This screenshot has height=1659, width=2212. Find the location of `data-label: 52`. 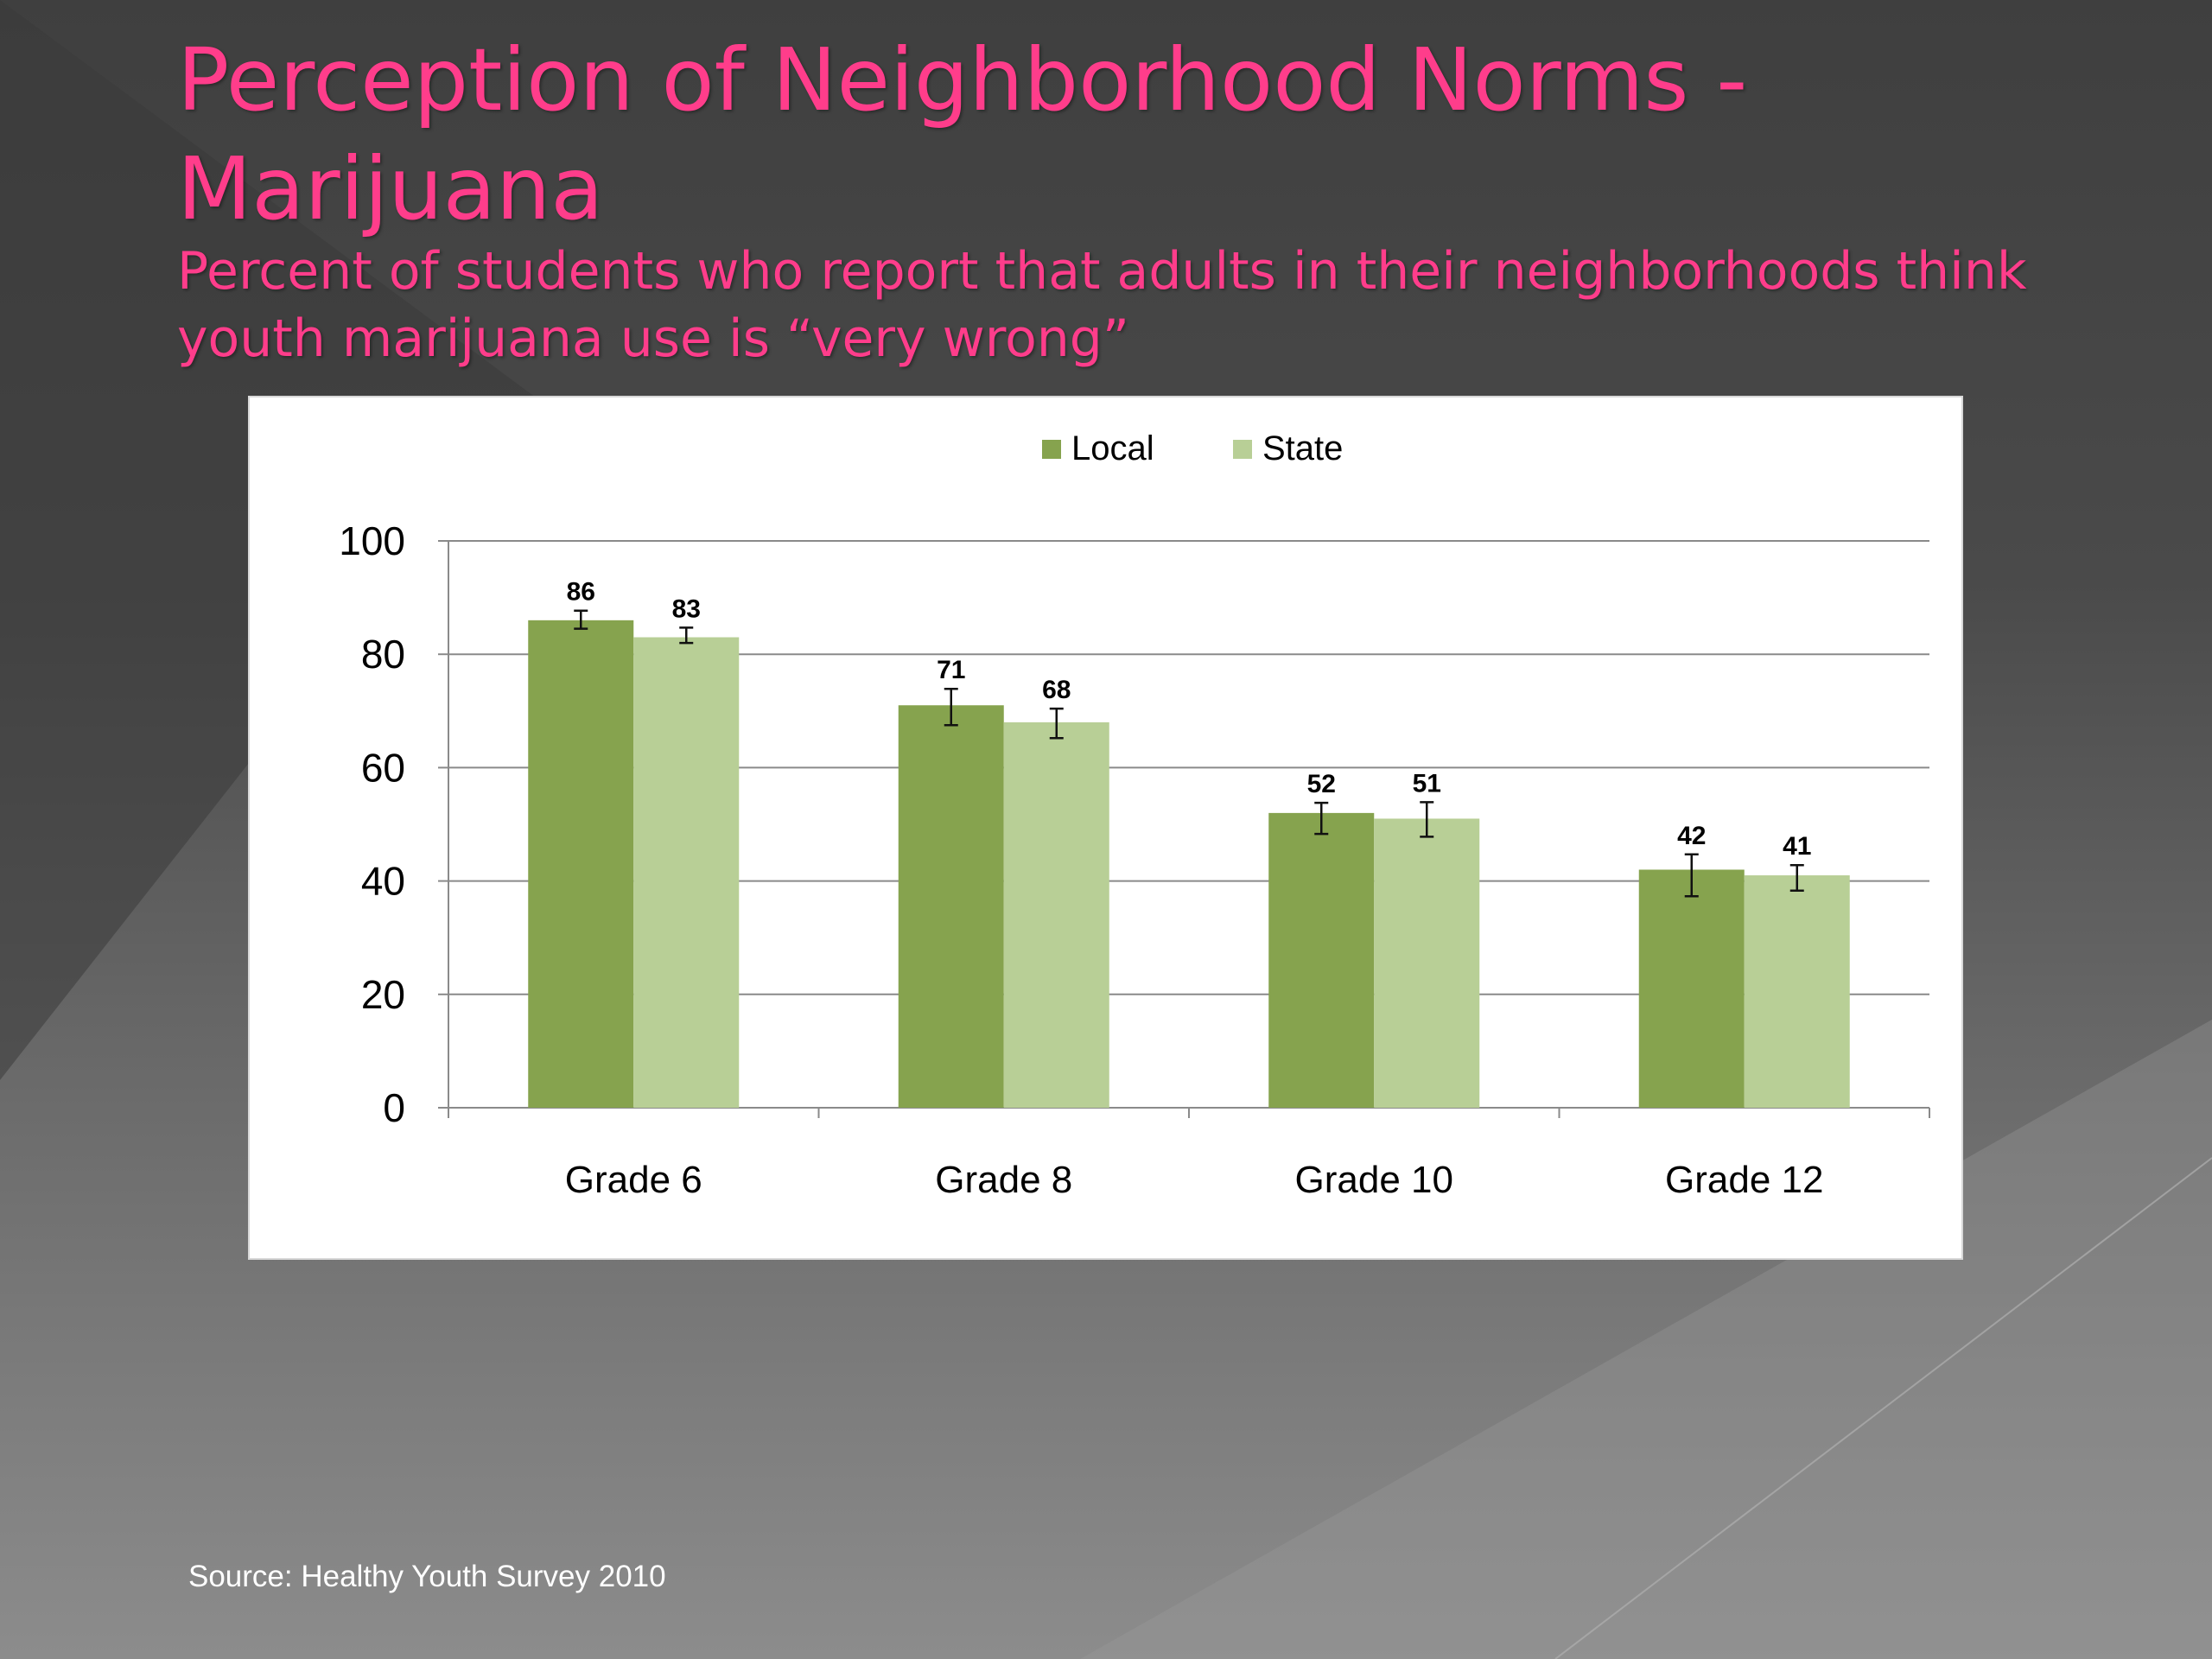

data-label: 52 is located at coordinates (1321, 784).